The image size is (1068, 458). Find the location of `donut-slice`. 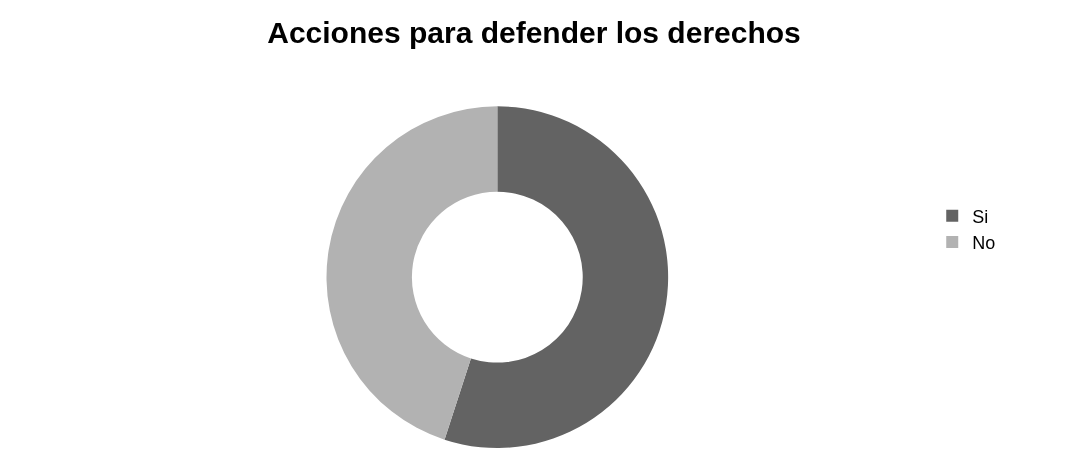

donut-slice is located at coordinates (412, 273).